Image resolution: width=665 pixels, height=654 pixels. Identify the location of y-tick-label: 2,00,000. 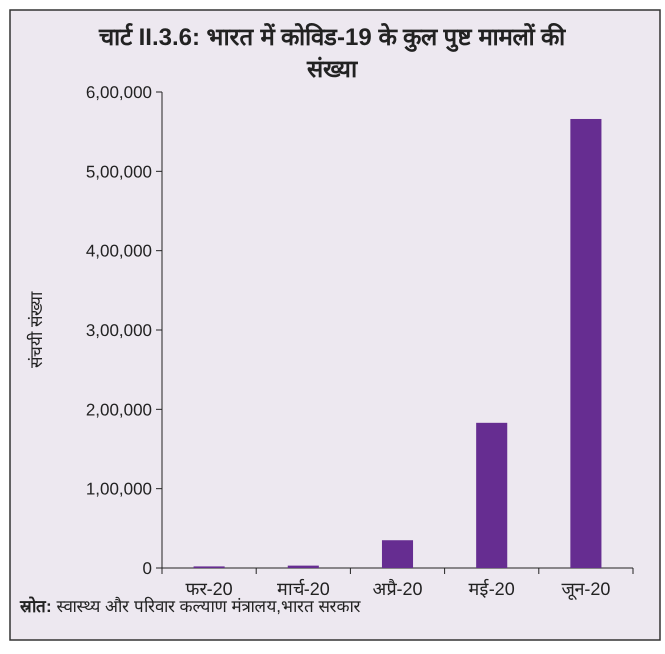
(119, 410).